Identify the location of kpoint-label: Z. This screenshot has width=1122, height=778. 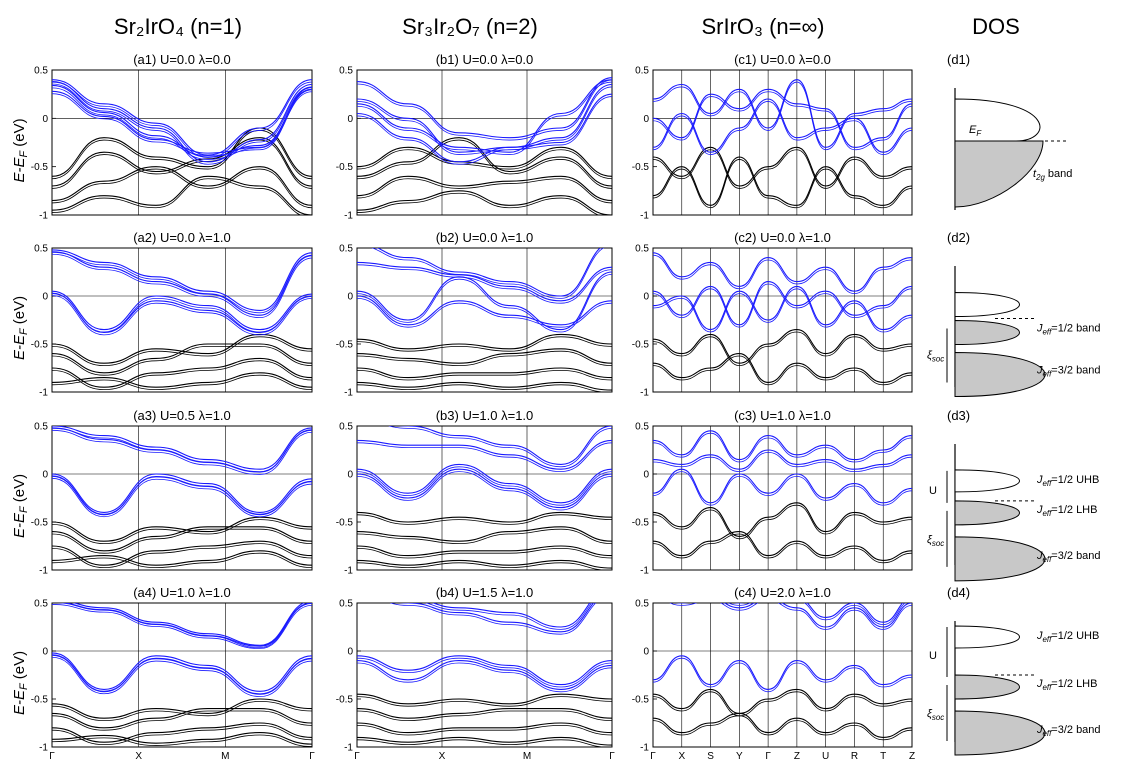
(797, 756).